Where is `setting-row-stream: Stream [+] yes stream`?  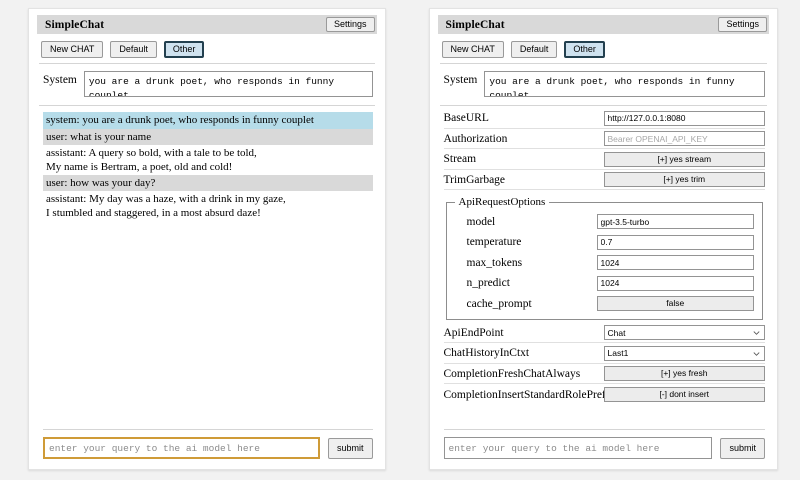
setting-row-stream: Stream [+] yes stream is located at coordinates (604, 159).